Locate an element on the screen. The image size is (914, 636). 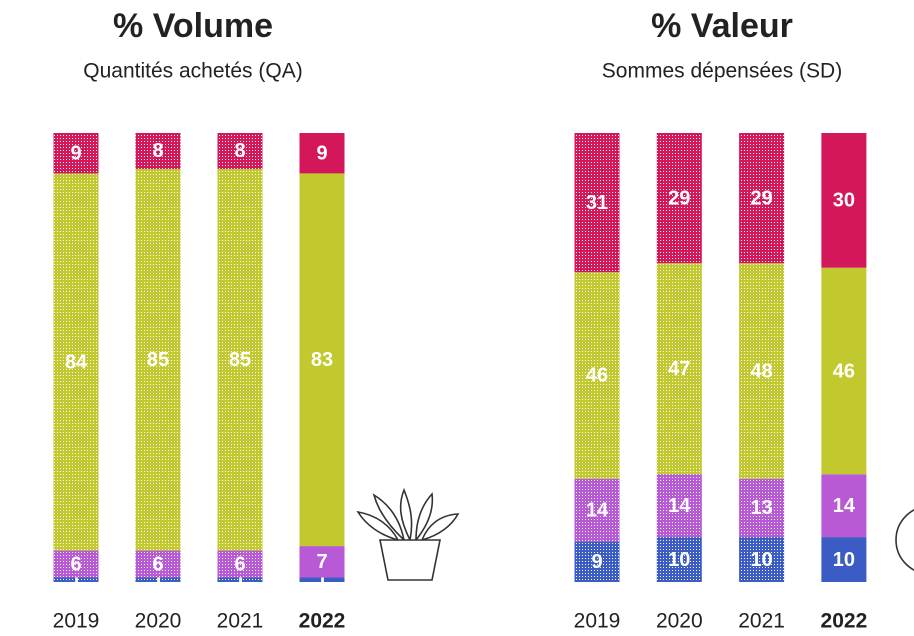
data-label: 13 is located at coordinates (761, 508).